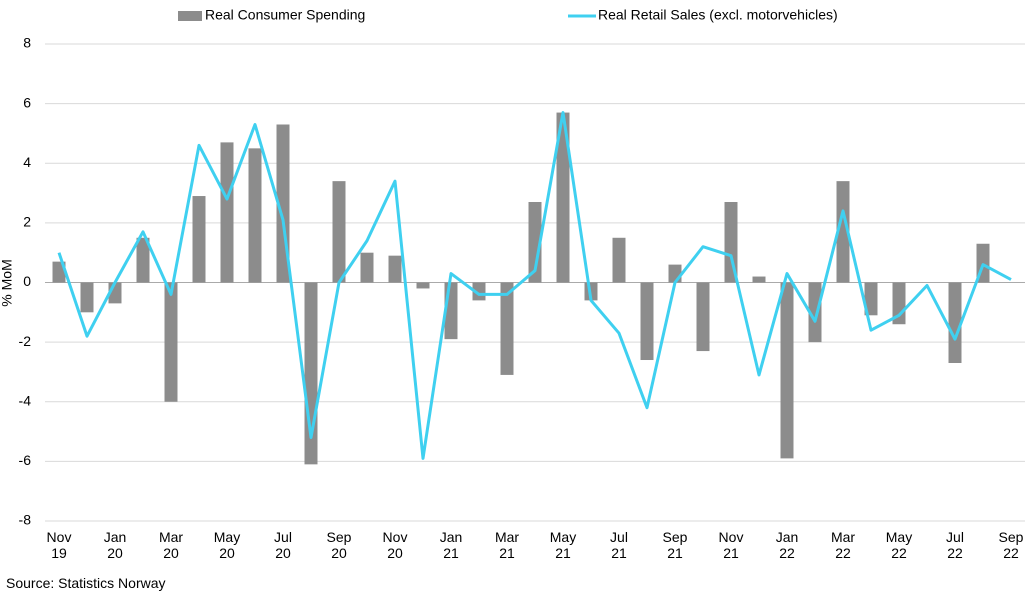 The width and height of the screenshot is (1032, 598). Describe the element at coordinates (718, 15) in the screenshot. I see `legend-label: Real Retail Sales (excl. motorvehicles)` at that location.